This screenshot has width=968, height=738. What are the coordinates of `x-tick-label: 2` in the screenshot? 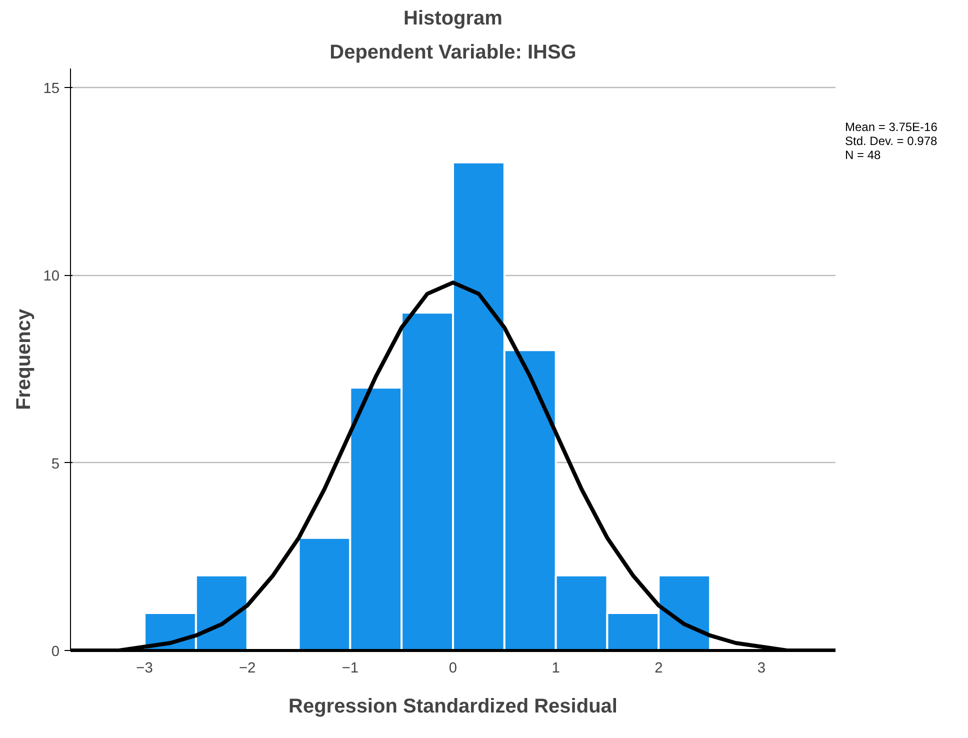 It's located at (658, 668).